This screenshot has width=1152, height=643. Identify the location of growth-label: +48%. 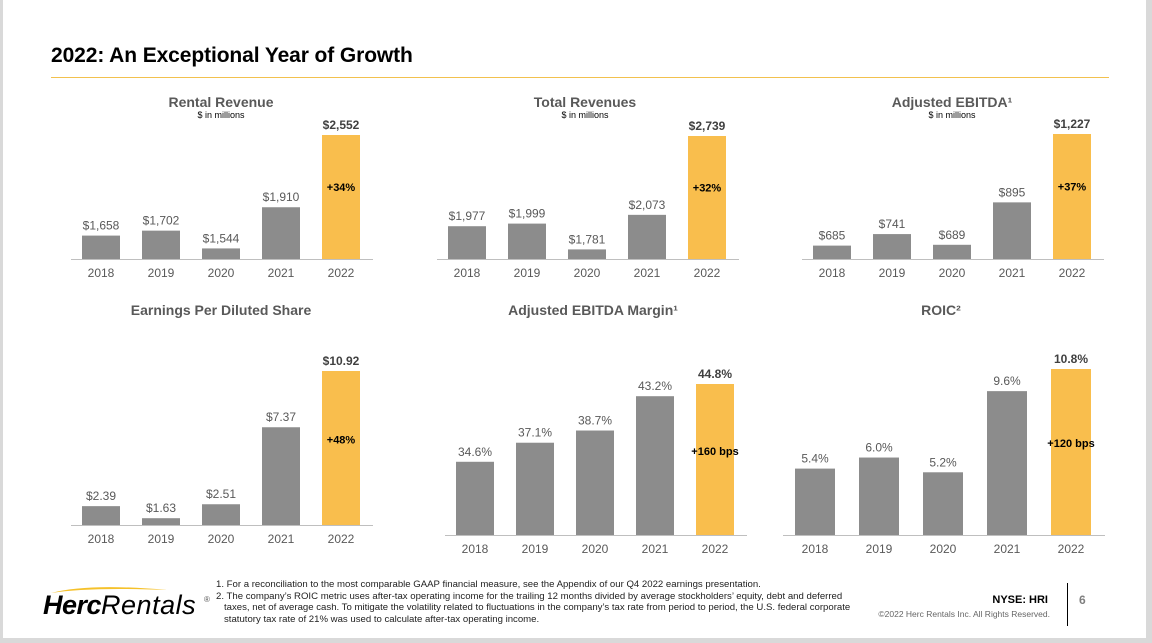
(341, 440).